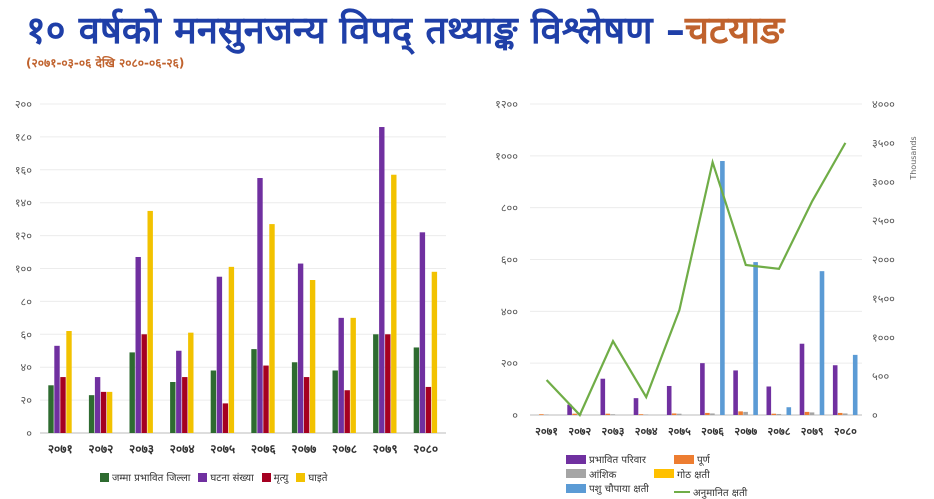 Image resolution: width=934 pixels, height=499 pixels. What do you see at coordinates (617, 459) in the screenshot?
I see `legend-label: प्रभावित परिवार` at bounding box center [617, 459].